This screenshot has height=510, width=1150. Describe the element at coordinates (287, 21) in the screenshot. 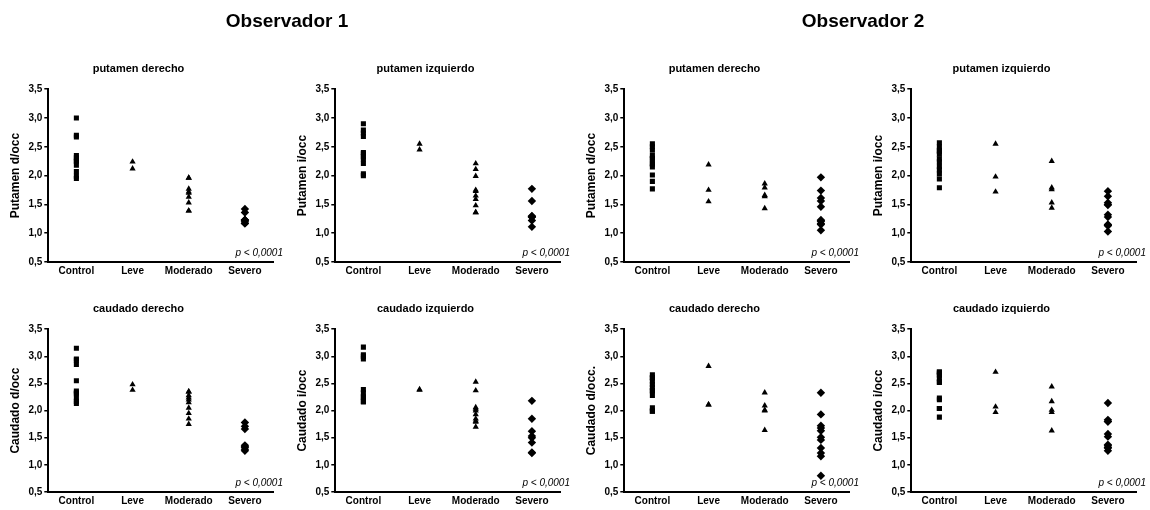

I see `text: Observador 1` at that location.